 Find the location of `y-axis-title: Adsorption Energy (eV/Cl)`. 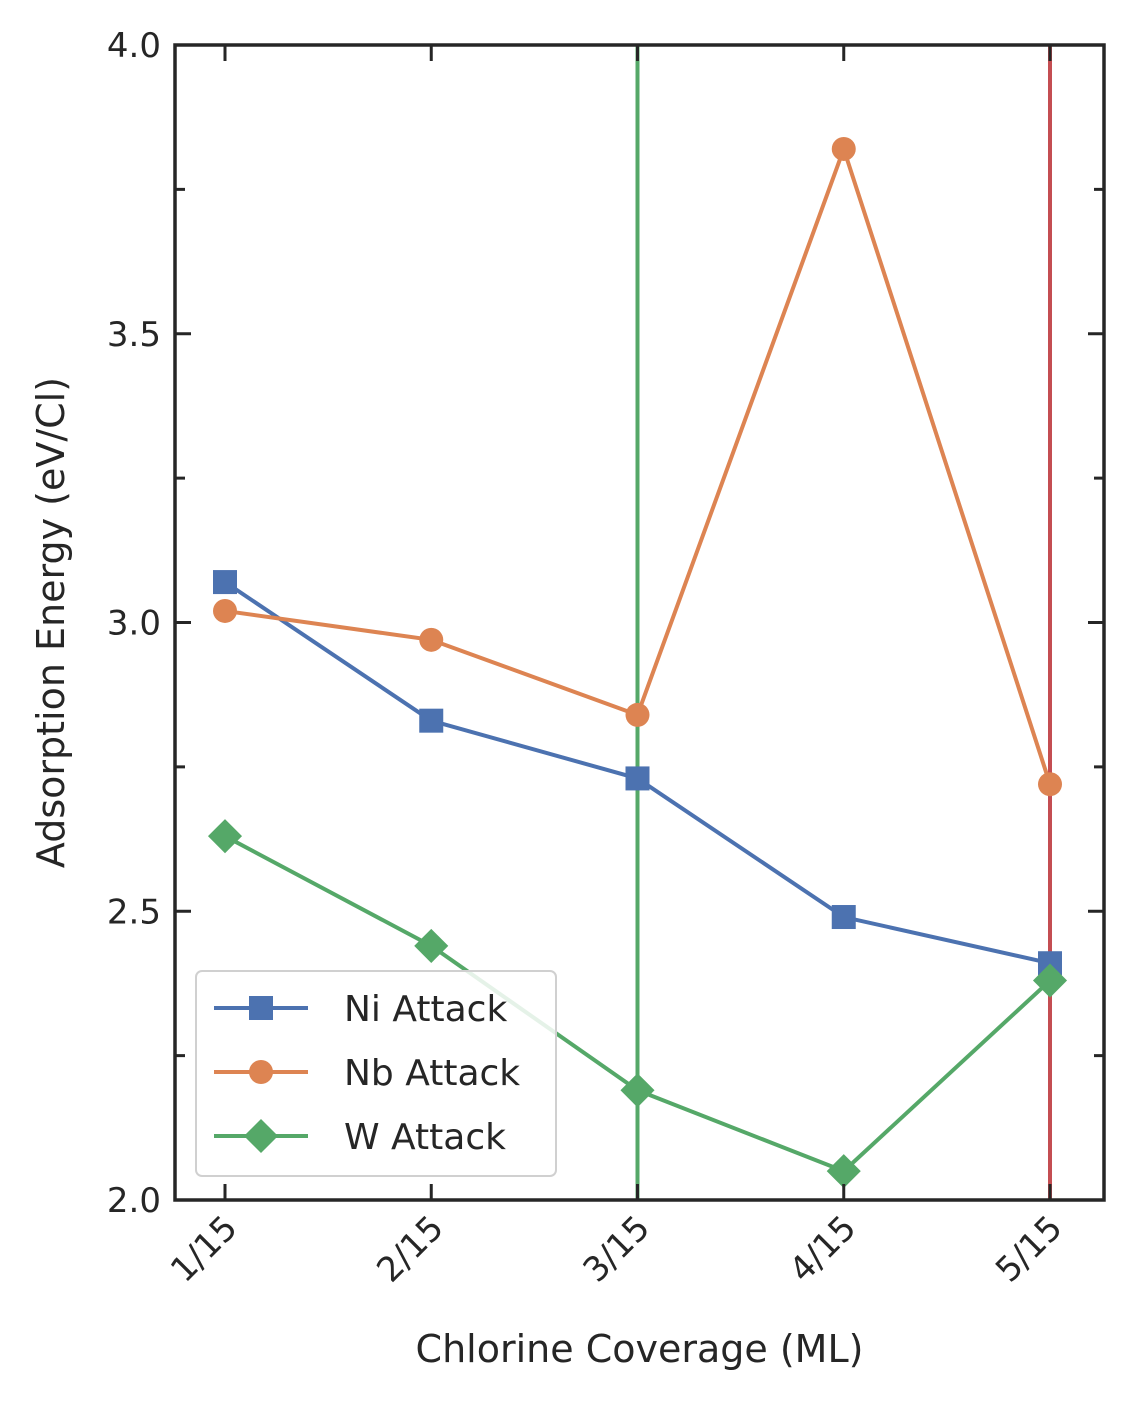

y-axis-title: Adsorption Energy (eV/Cl) is located at coordinates (51, 622).